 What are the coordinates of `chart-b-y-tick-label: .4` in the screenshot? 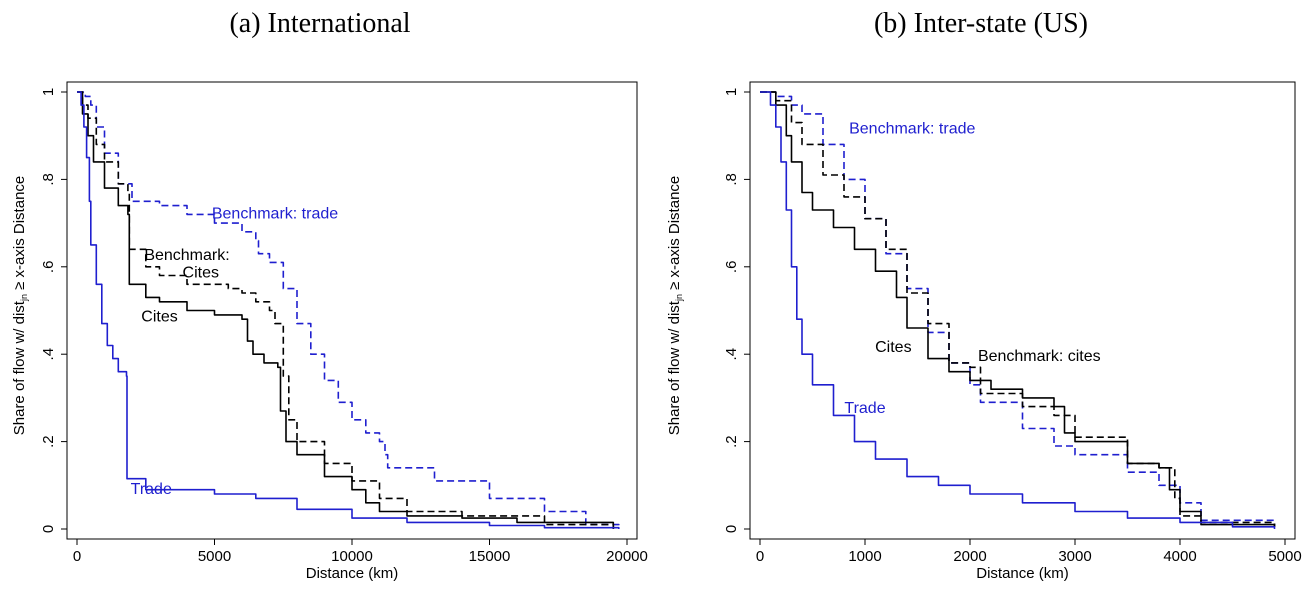 It's located at (731, 354).